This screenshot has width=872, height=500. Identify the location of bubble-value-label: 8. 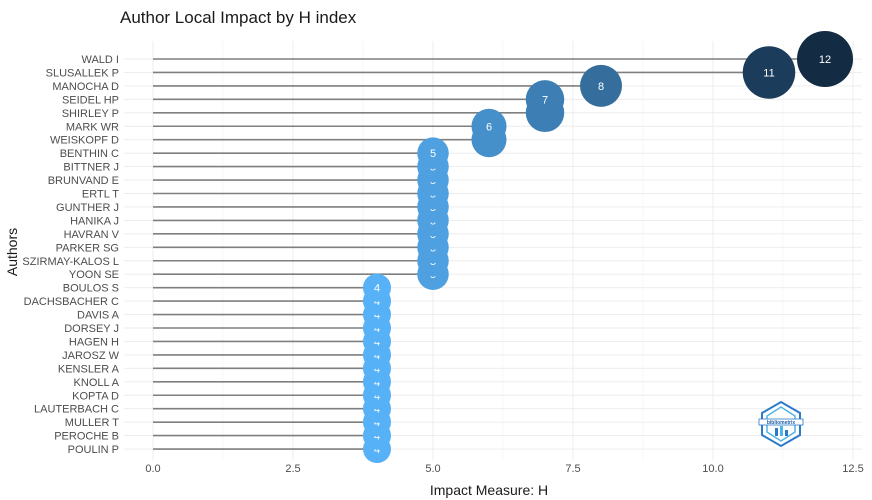
(601, 87).